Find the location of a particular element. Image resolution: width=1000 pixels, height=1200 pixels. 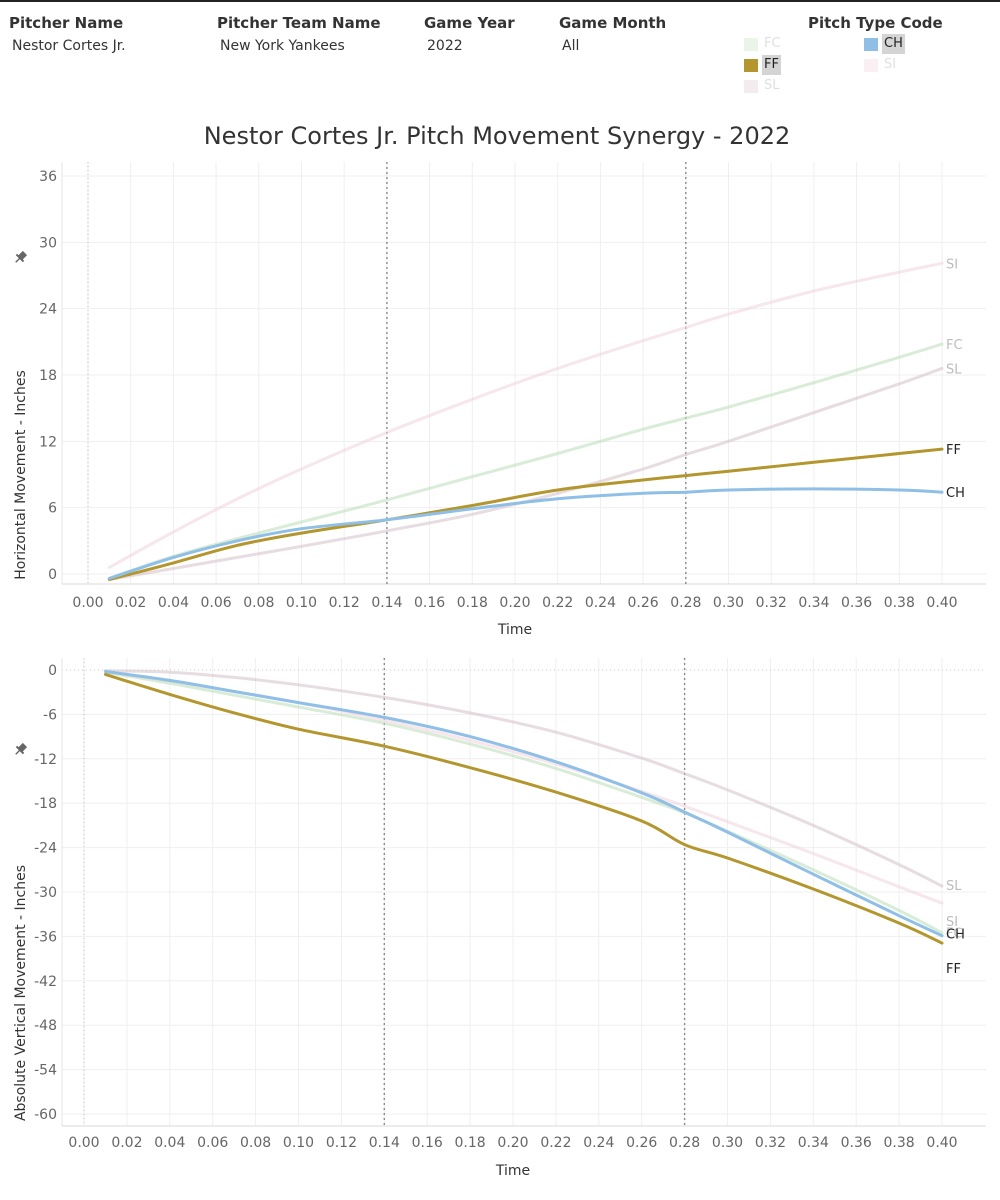

y-tick-label: -60 is located at coordinates (45, 1115).